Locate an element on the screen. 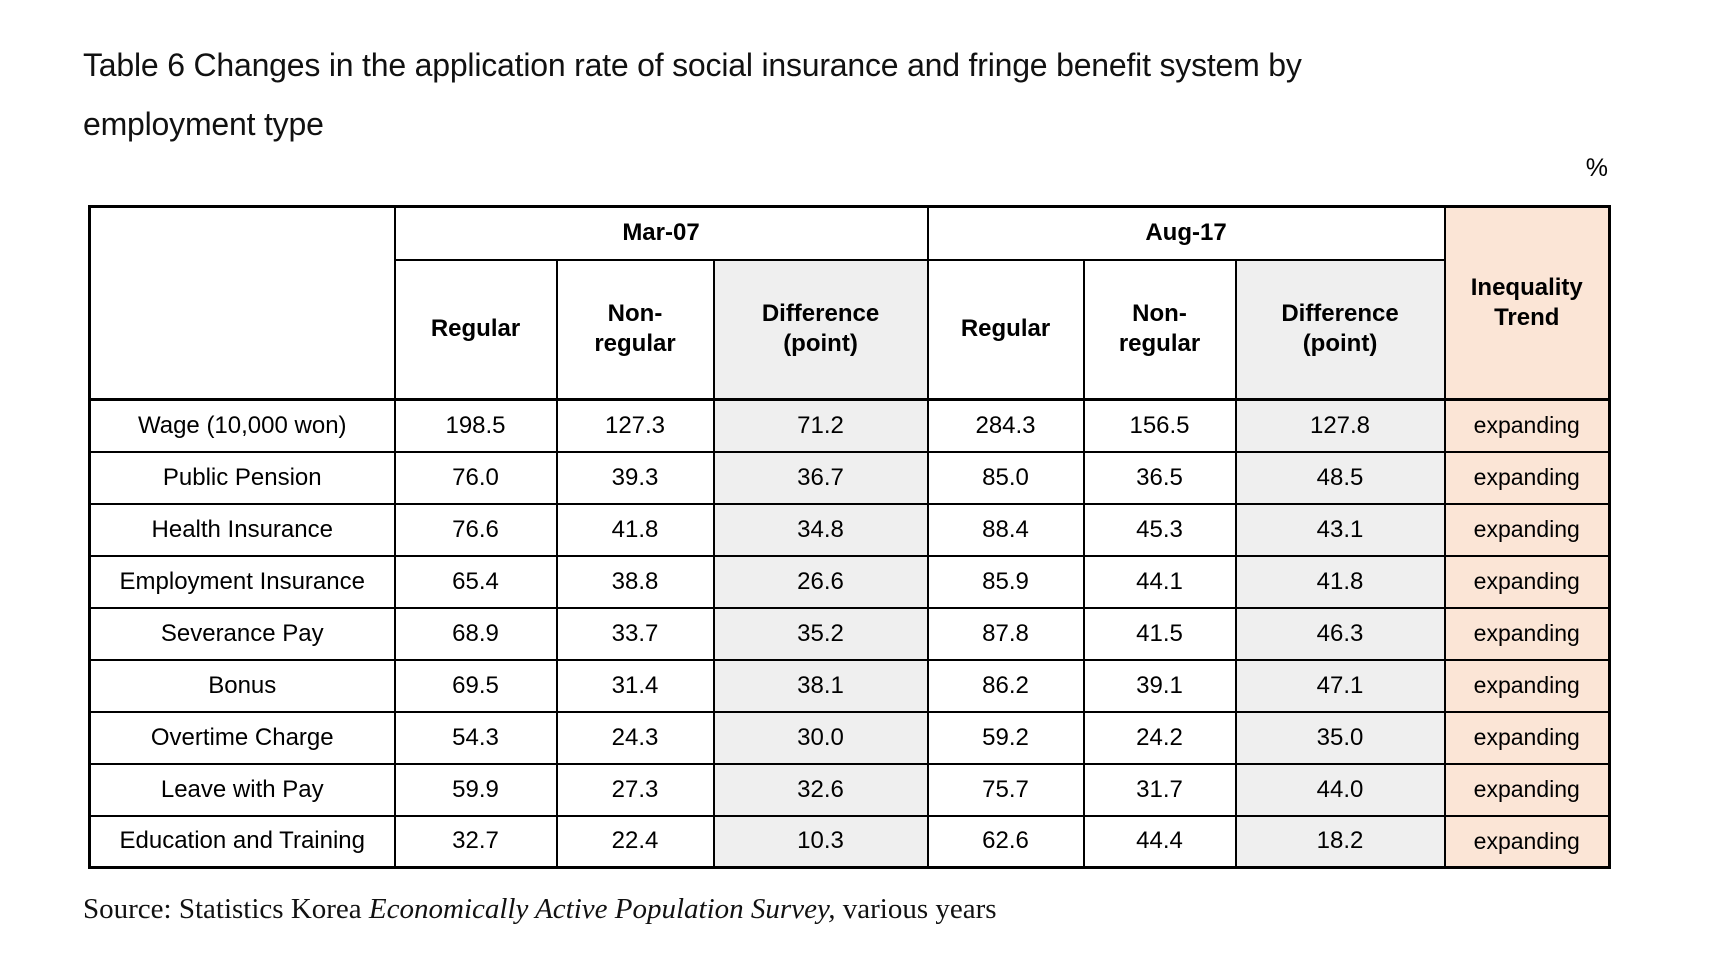 The image size is (1717, 971). value-cell: 65.4 is located at coordinates (475, 581).